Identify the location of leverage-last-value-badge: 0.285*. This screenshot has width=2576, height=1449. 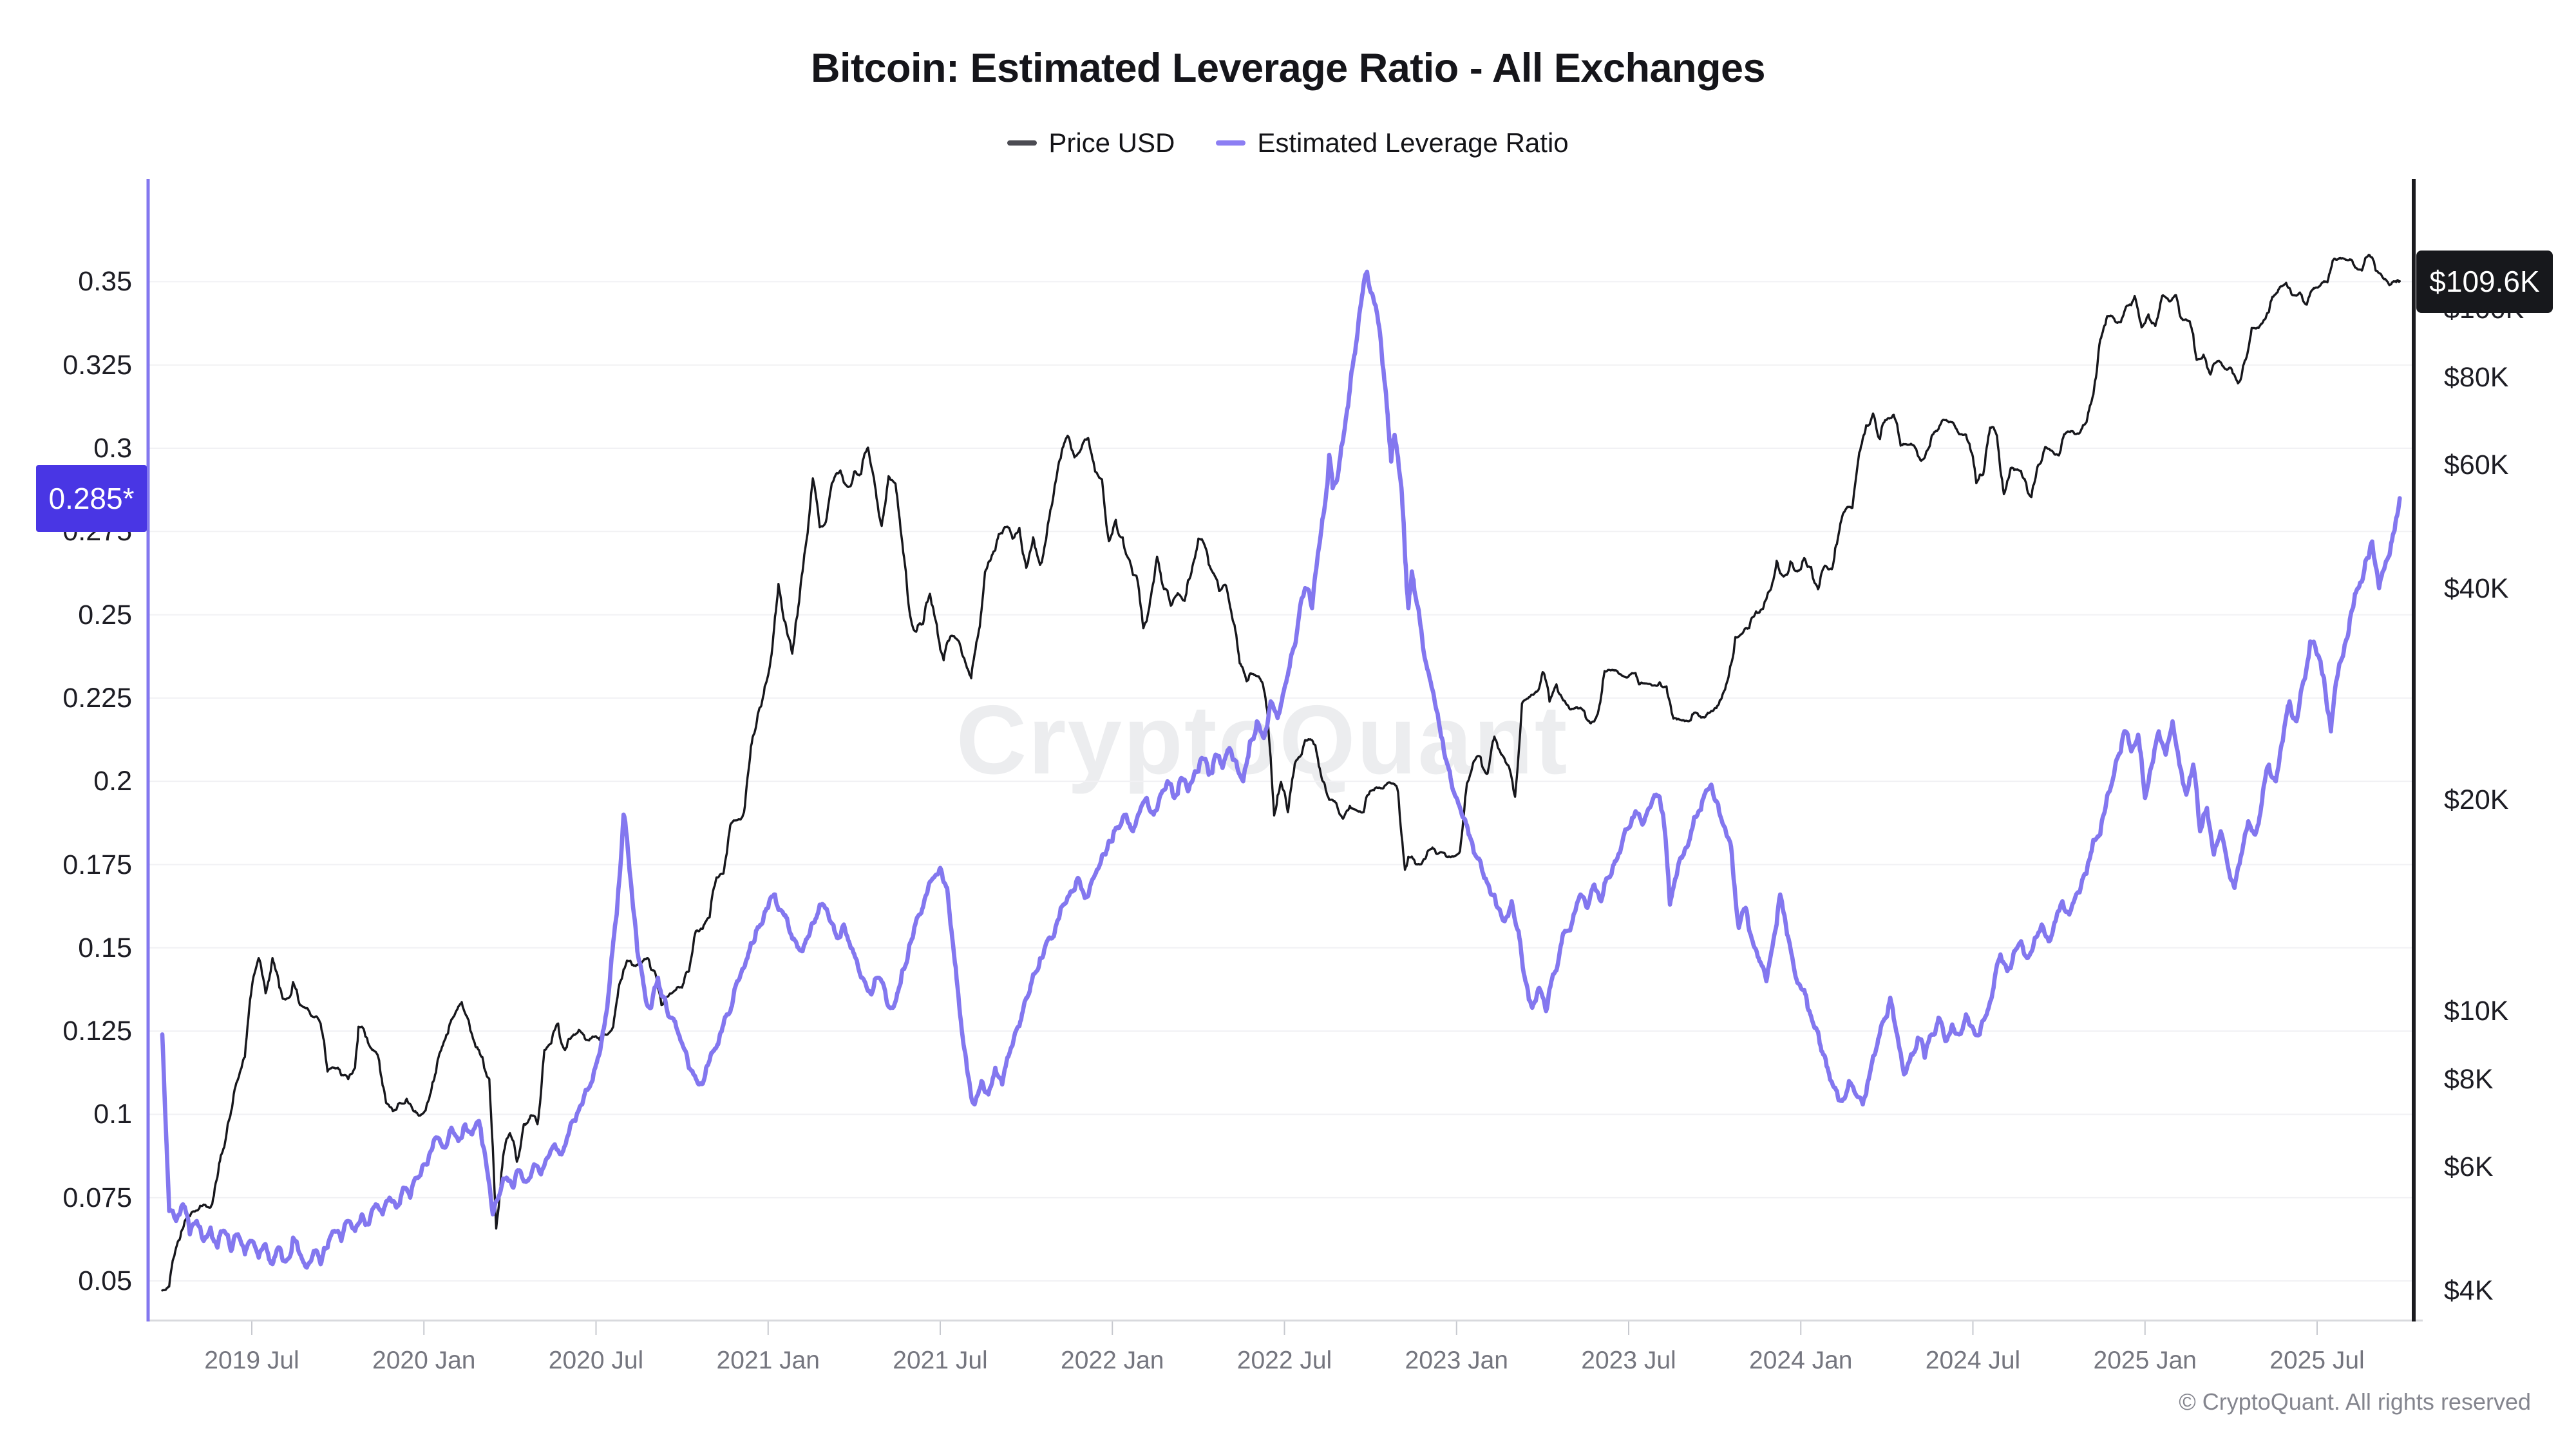
(92, 498).